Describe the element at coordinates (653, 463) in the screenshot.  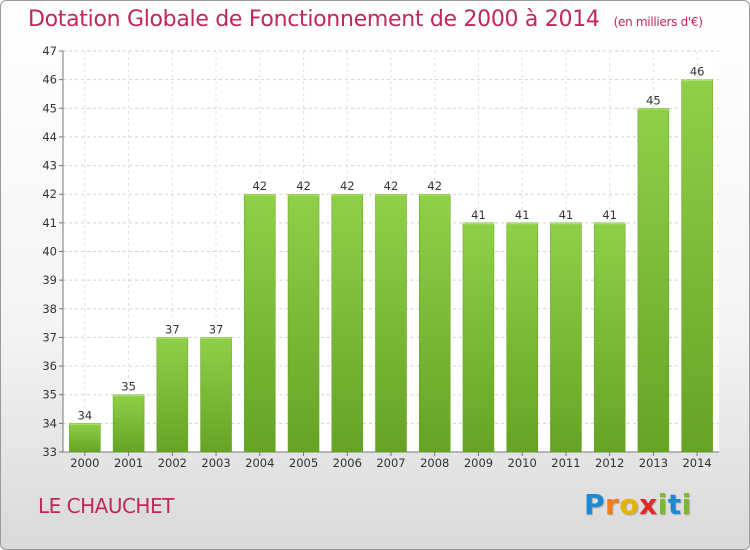
I see `x-tick-label: 2013` at that location.